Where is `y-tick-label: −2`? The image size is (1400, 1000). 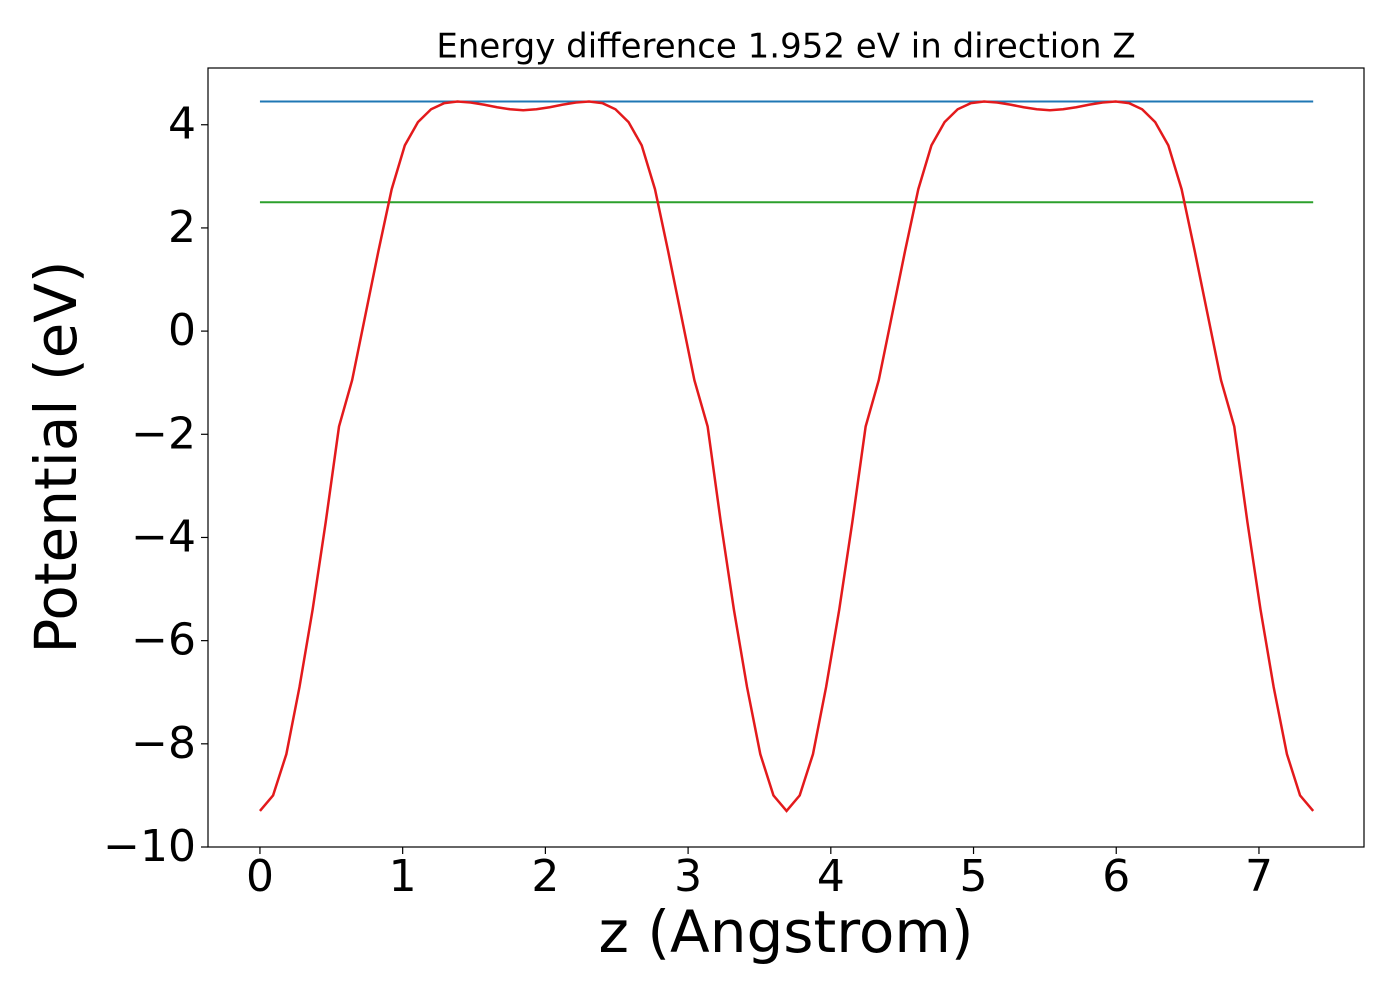 y-tick-label: −2 is located at coordinates (163, 433).